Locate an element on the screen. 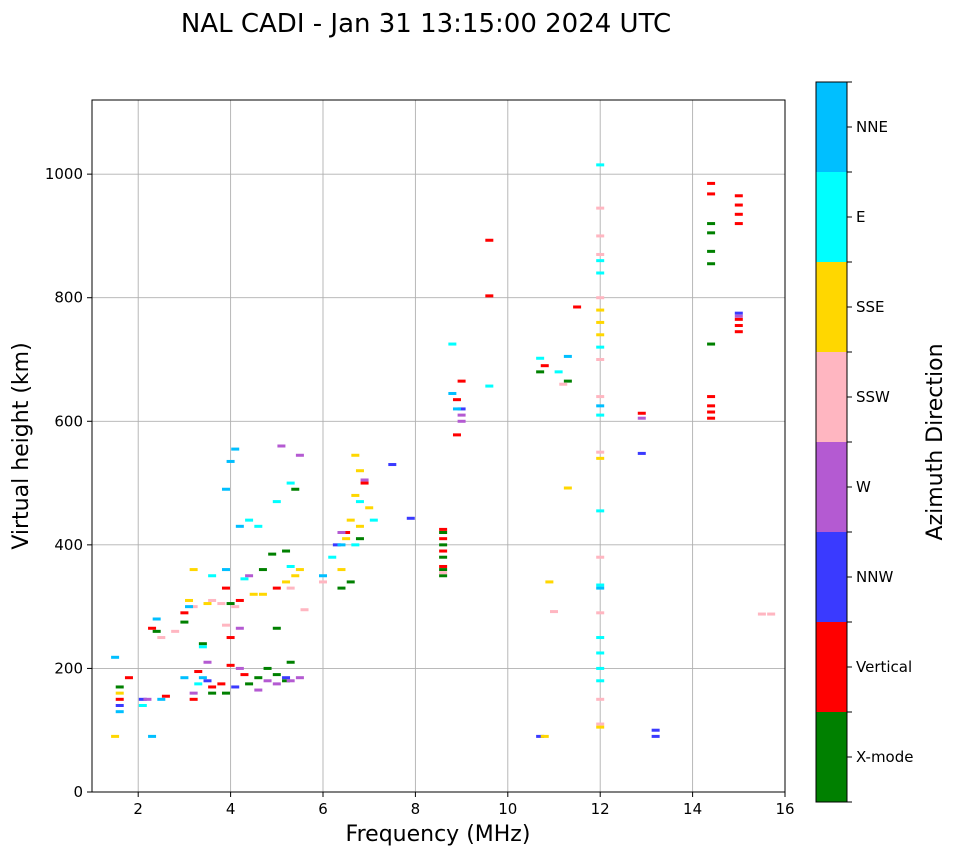 The image size is (958, 857). y-tick-label: 600 is located at coordinates (68, 421).